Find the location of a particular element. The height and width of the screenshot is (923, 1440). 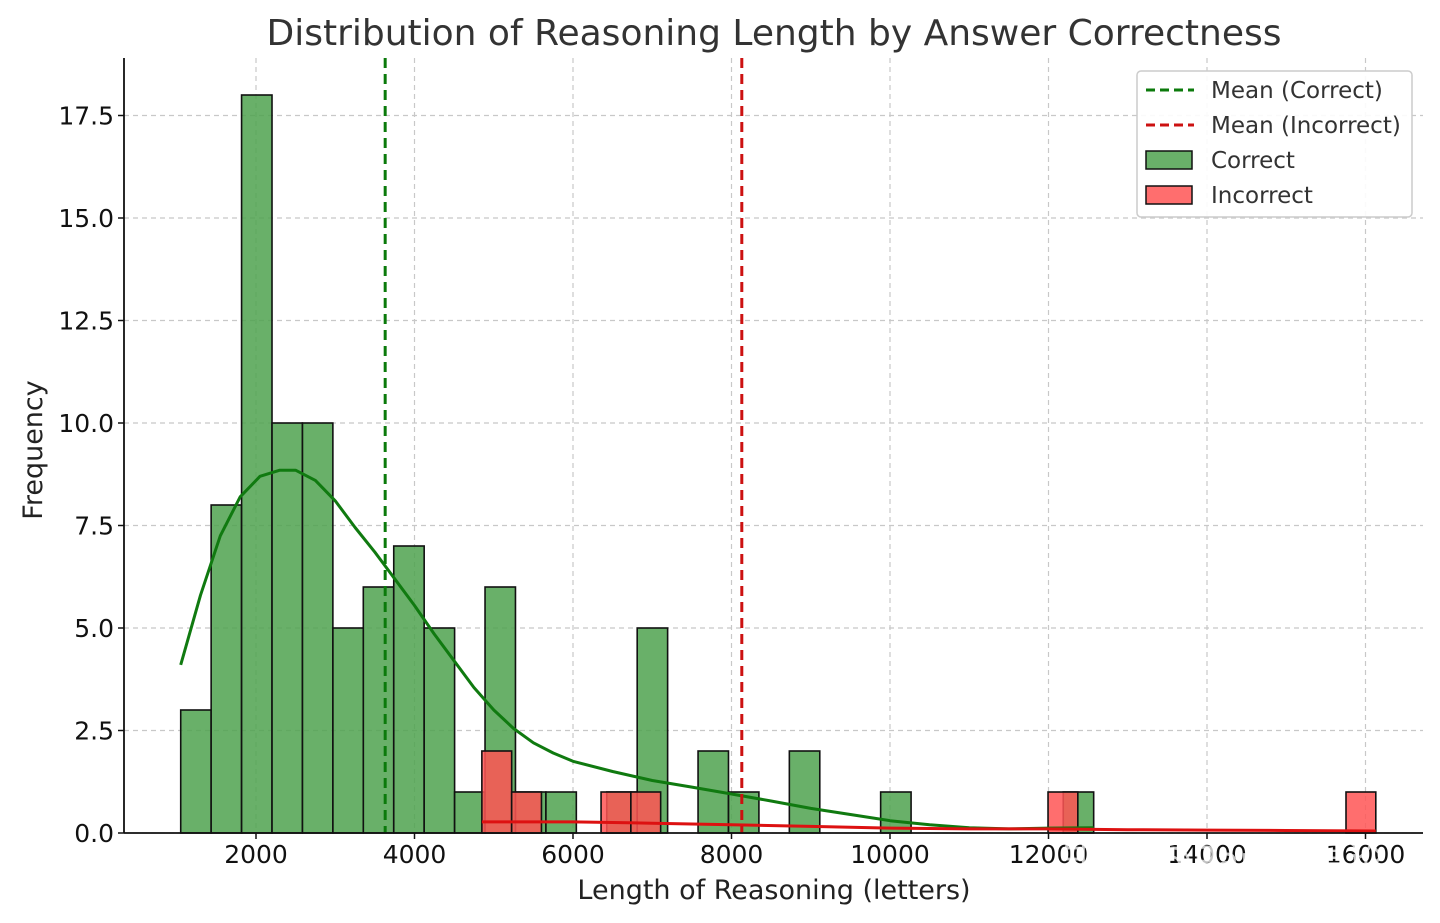

y-tick-label: 0.0 is located at coordinates (94, 833).